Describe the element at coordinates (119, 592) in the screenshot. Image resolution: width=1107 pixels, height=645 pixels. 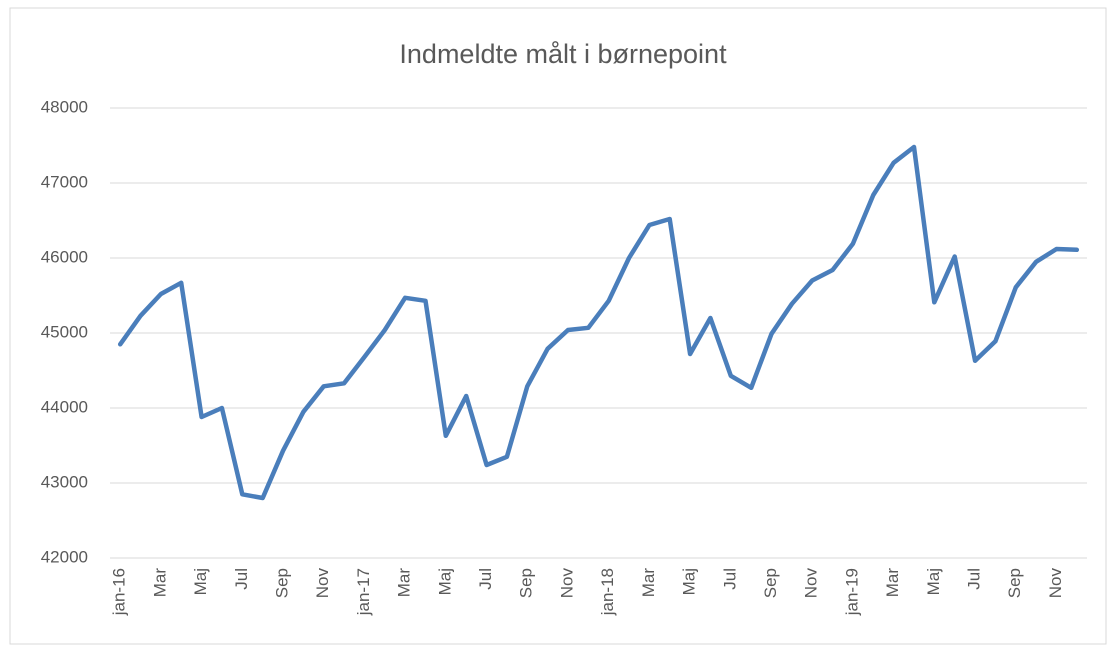
I see `x-tick-label: jan-16` at that location.